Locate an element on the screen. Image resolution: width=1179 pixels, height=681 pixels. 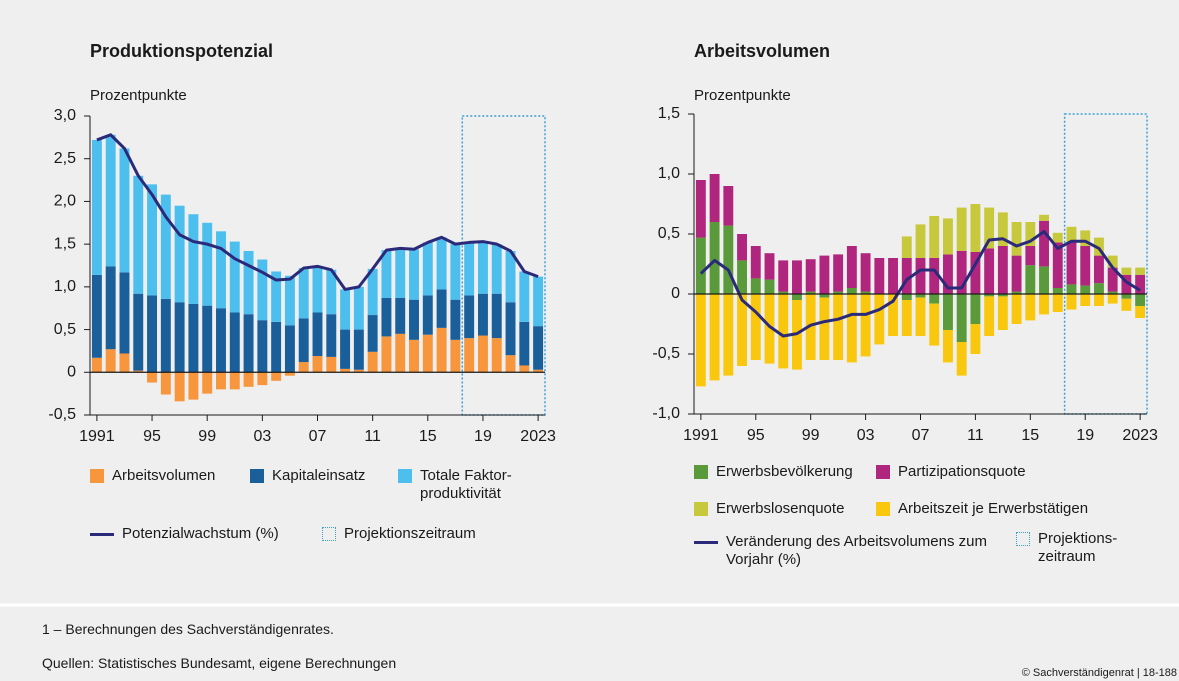
x-tick-label: 11 is located at coordinates (975, 435).